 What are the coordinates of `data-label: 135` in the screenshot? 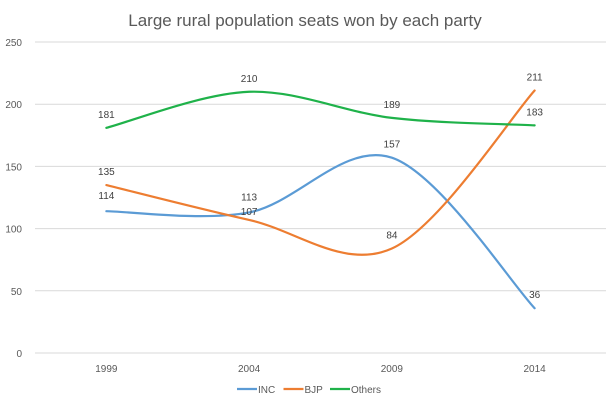 It's located at (106, 172).